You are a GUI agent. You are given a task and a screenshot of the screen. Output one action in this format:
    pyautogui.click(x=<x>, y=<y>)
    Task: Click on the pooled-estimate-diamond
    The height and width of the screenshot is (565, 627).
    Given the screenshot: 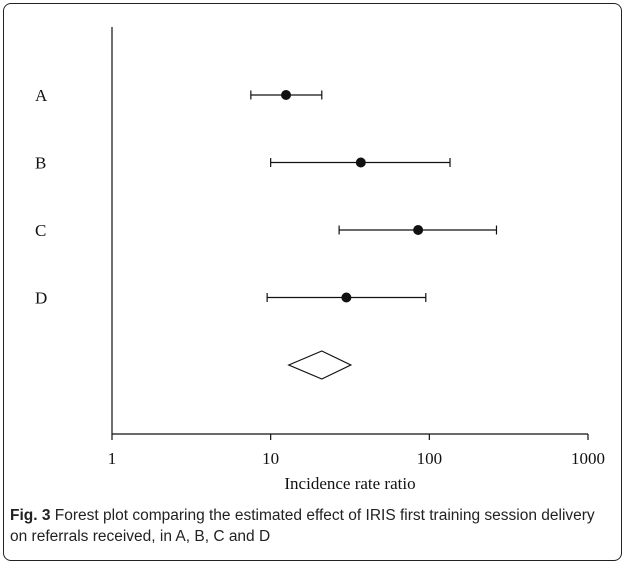 What is the action you would take?
    pyautogui.click(x=320, y=365)
    